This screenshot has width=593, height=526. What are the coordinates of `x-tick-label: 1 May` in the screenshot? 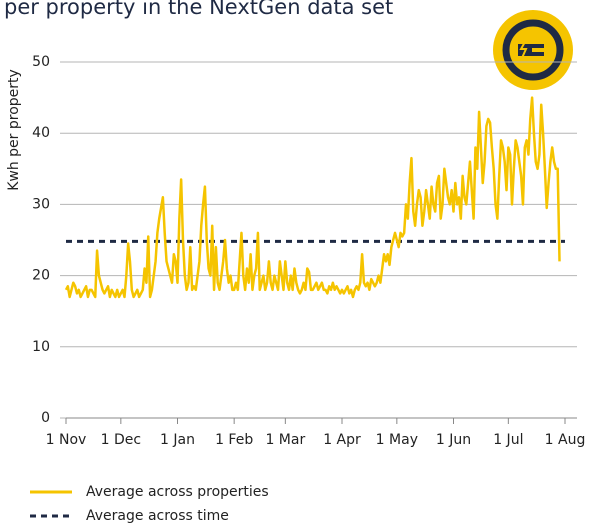 It's located at (397, 440).